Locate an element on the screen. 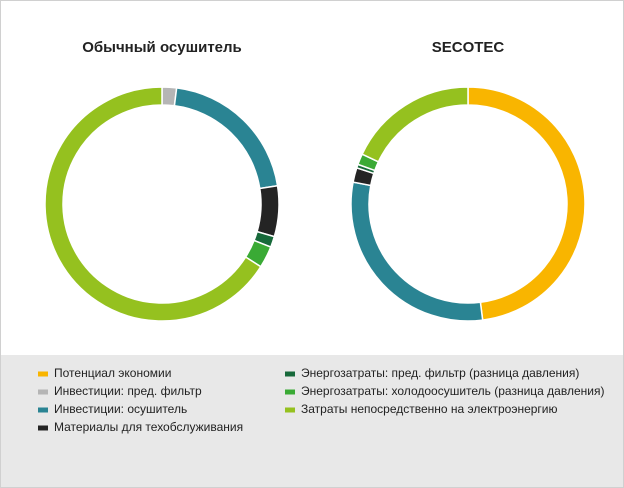 Image resolution: width=624 pixels, height=488 pixels. legend-label: Материалы для техобслуживания is located at coordinates (148, 427).